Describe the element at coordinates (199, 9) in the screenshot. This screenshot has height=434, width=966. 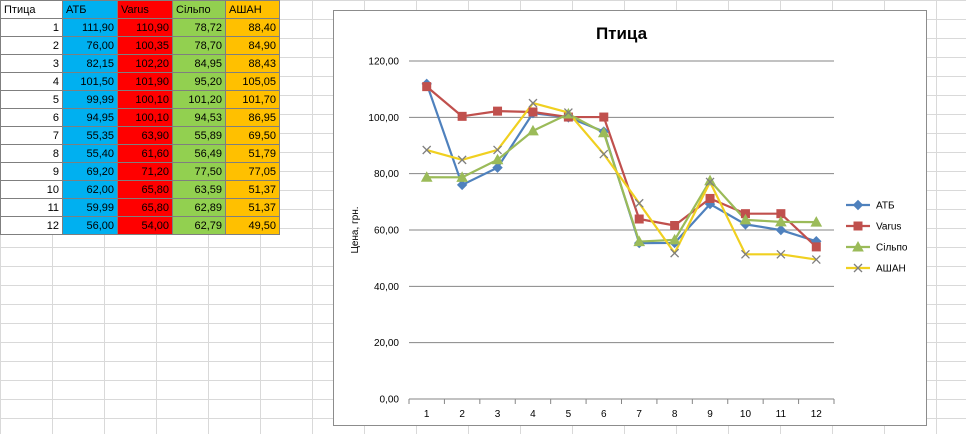
I see `header-cell: Сільпо` at that location.